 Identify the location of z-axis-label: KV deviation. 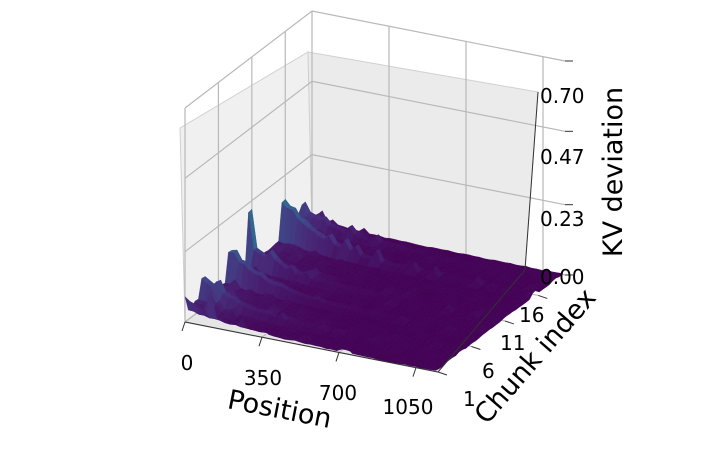
(613, 172).